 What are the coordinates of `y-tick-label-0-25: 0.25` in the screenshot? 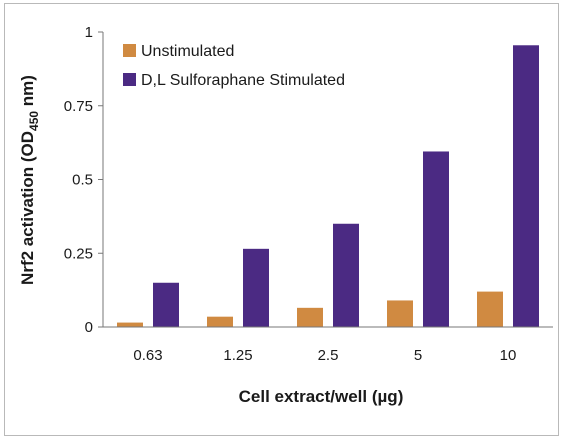 It's located at (78, 253).